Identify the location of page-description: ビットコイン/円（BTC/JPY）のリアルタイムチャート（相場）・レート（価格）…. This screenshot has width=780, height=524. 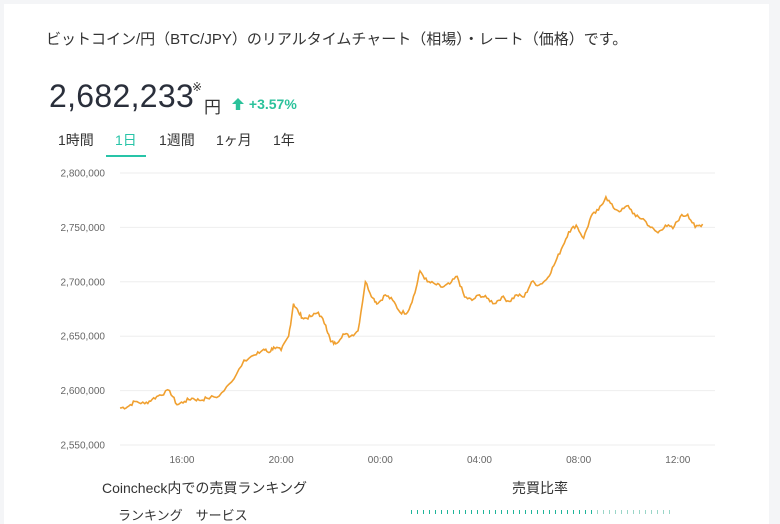
(337, 39).